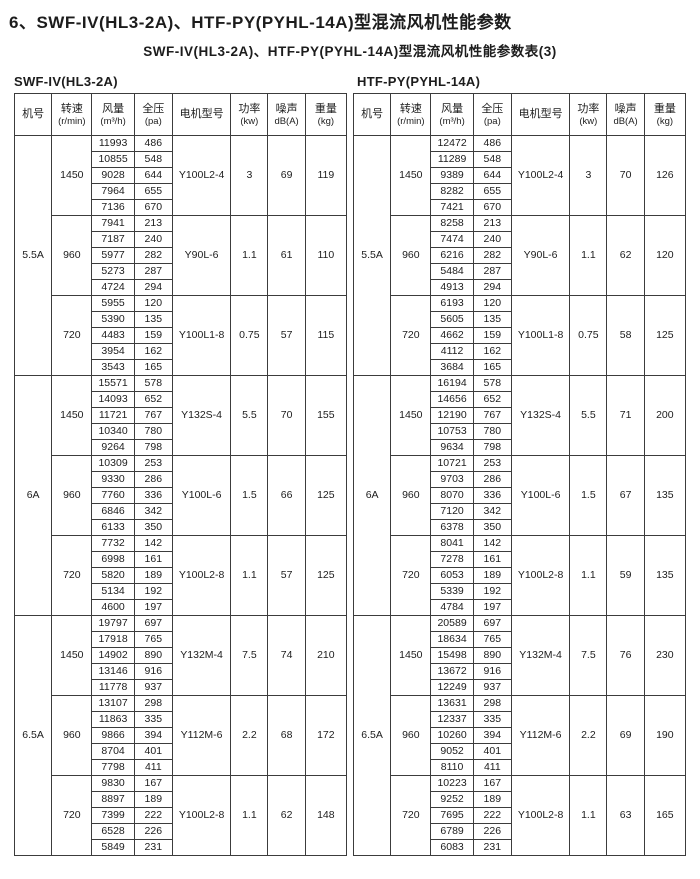 Image resolution: width=700 pixels, height=879 pixels. What do you see at coordinates (153, 783) in the screenshot?
I see `cell-pressure: 167` at bounding box center [153, 783].